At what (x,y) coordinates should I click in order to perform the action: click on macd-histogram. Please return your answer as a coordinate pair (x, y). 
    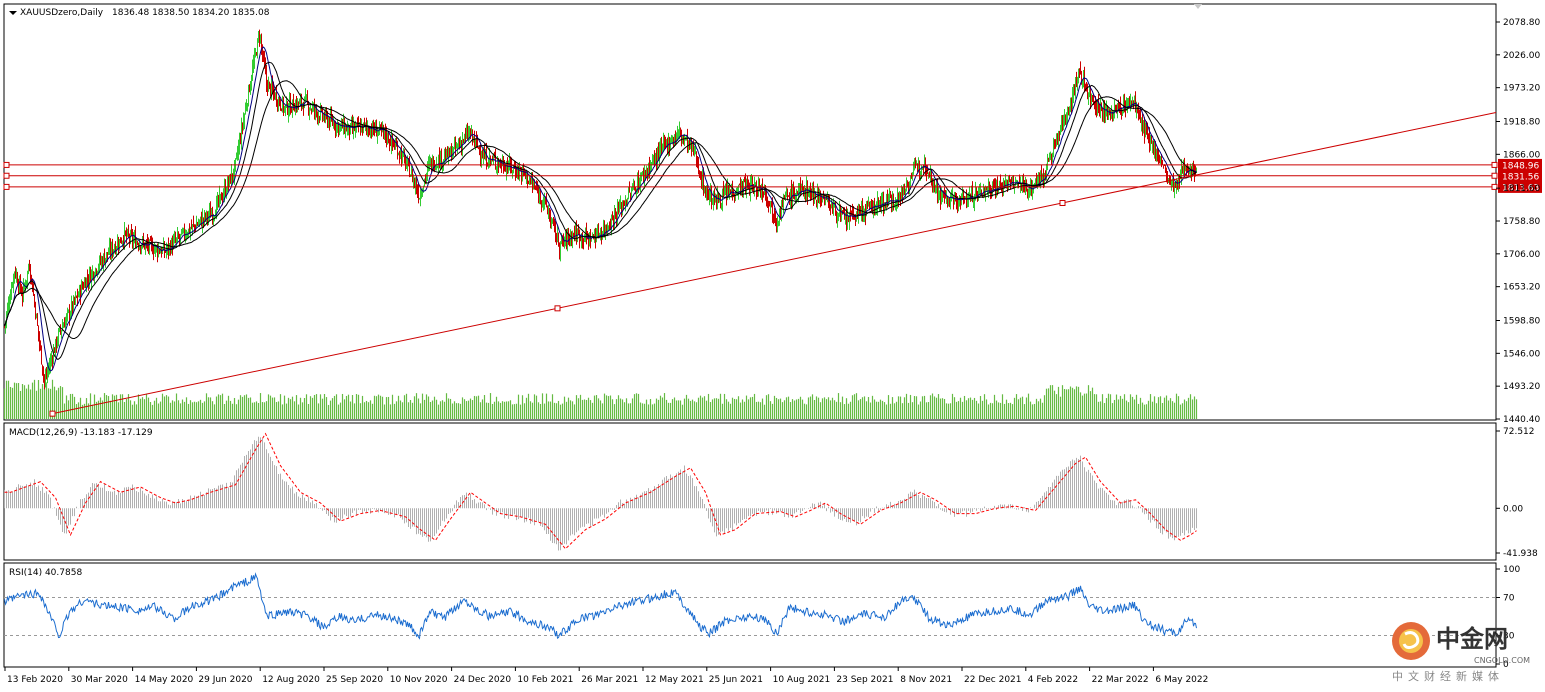
    Looking at the image, I should click on (600, 493).